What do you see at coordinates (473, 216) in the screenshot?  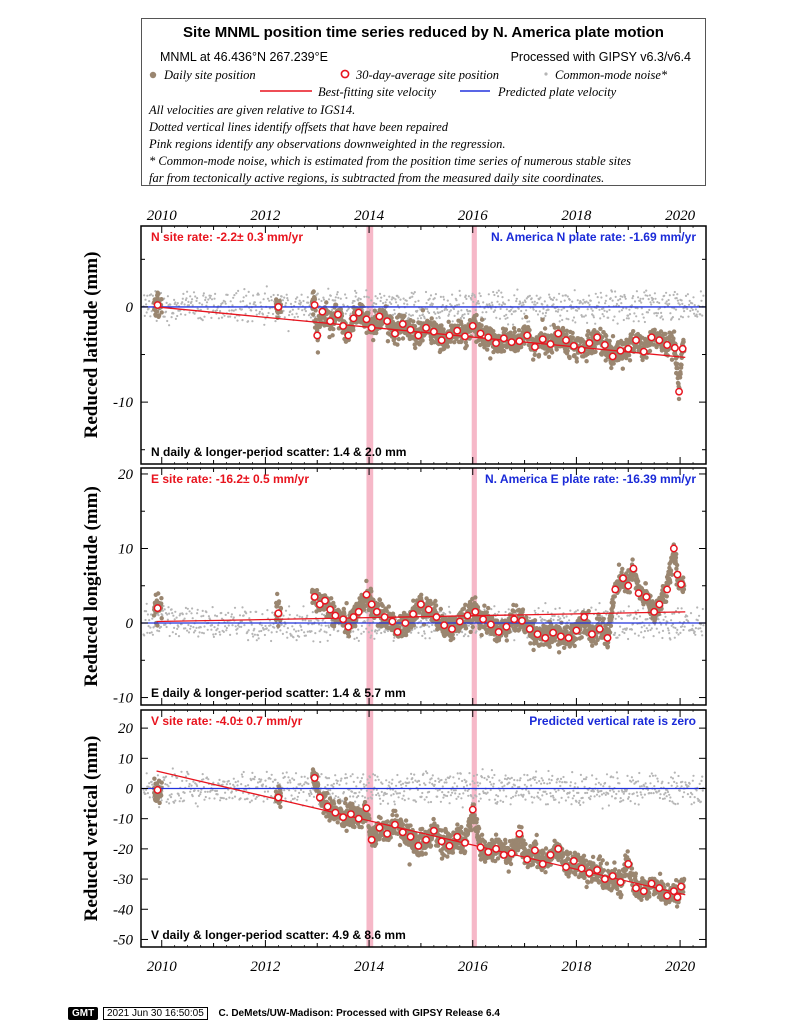 I see `x-tick-label: 2016` at bounding box center [473, 216].